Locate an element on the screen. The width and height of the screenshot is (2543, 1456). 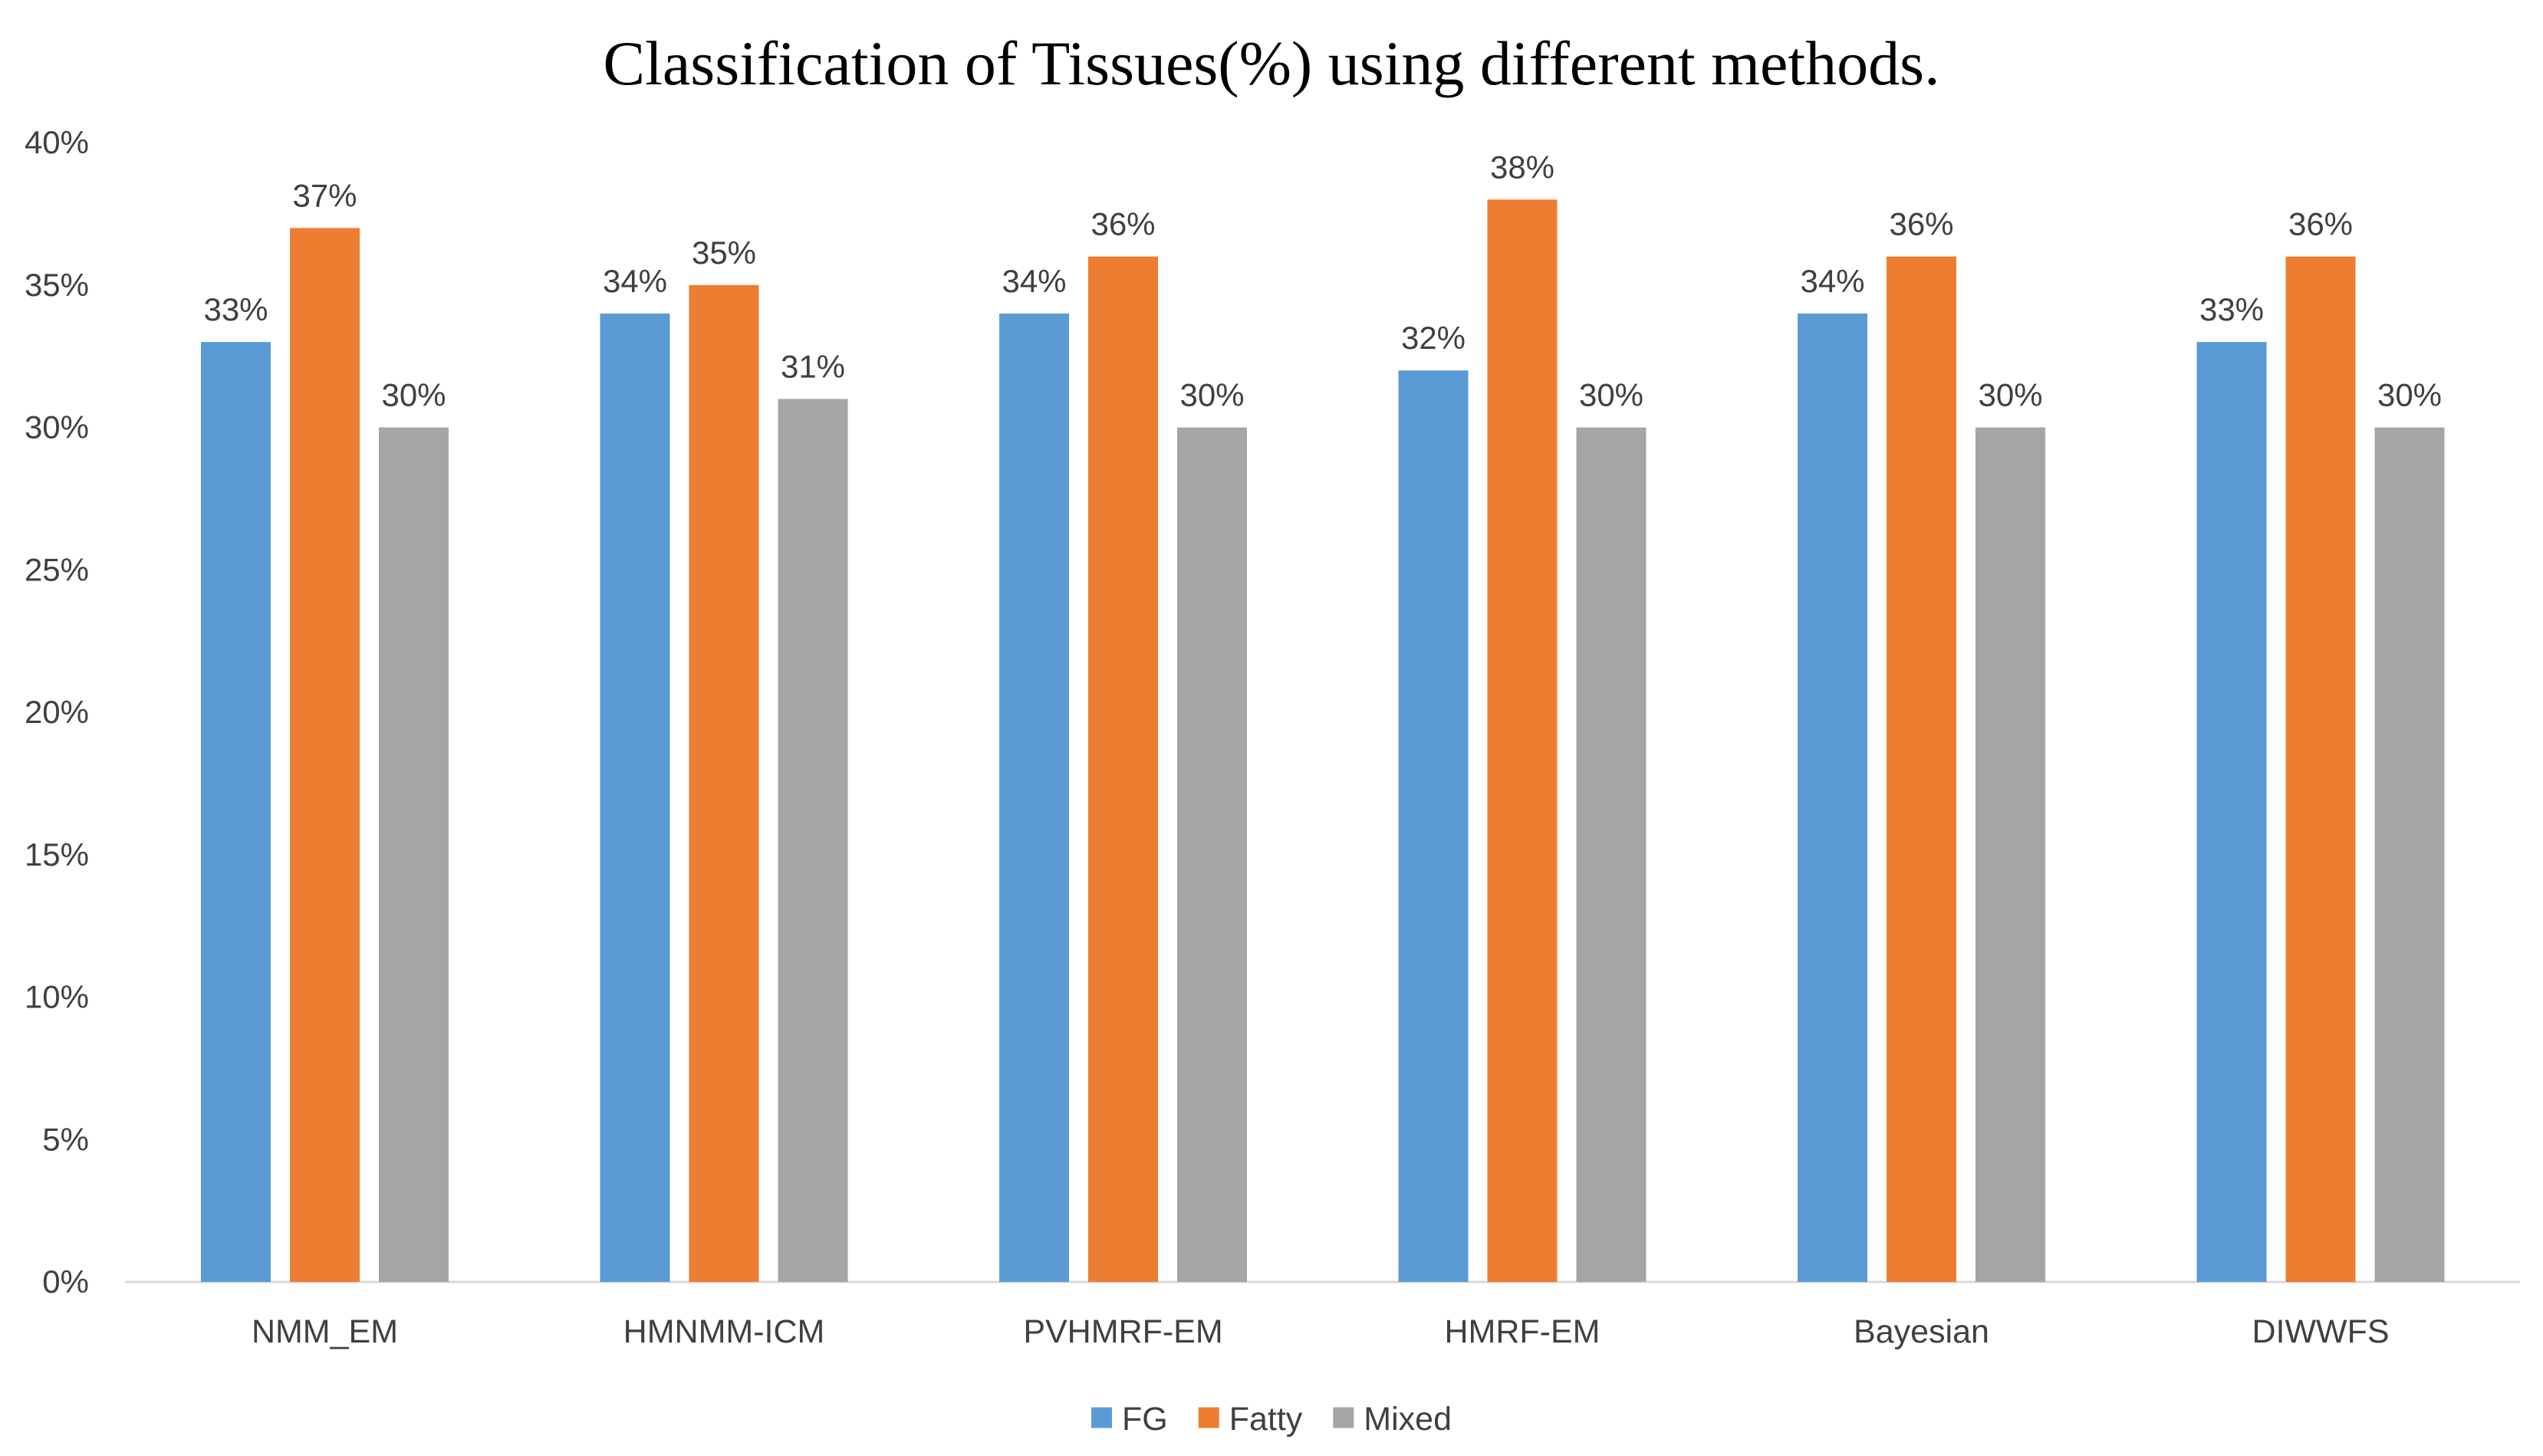
x-category-label: PVHMRF-EM is located at coordinates (1122, 1331).